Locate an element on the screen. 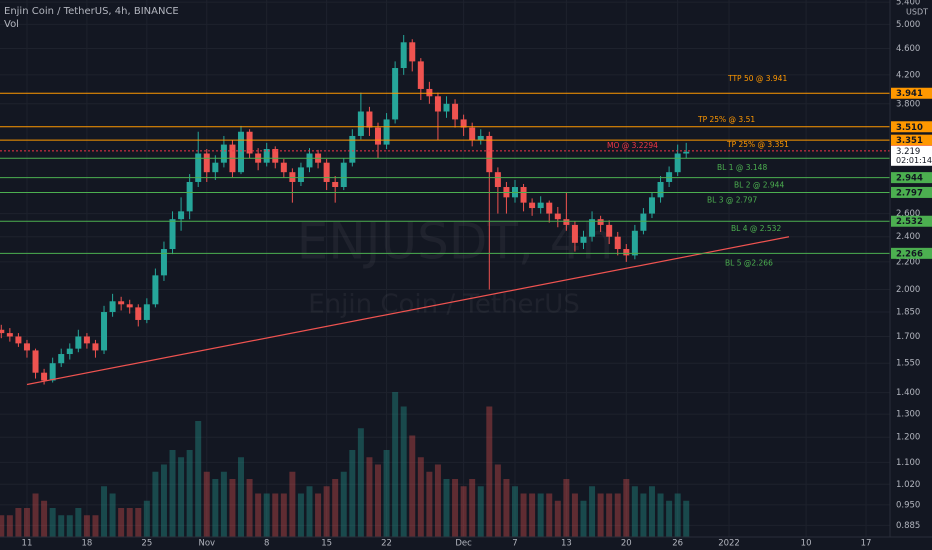 The image size is (932, 550). level-price-label: 2.797 is located at coordinates (909, 193).